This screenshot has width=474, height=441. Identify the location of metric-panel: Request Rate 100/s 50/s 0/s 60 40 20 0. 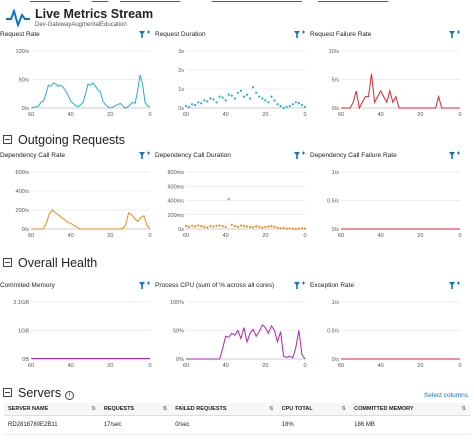
(77, 76).